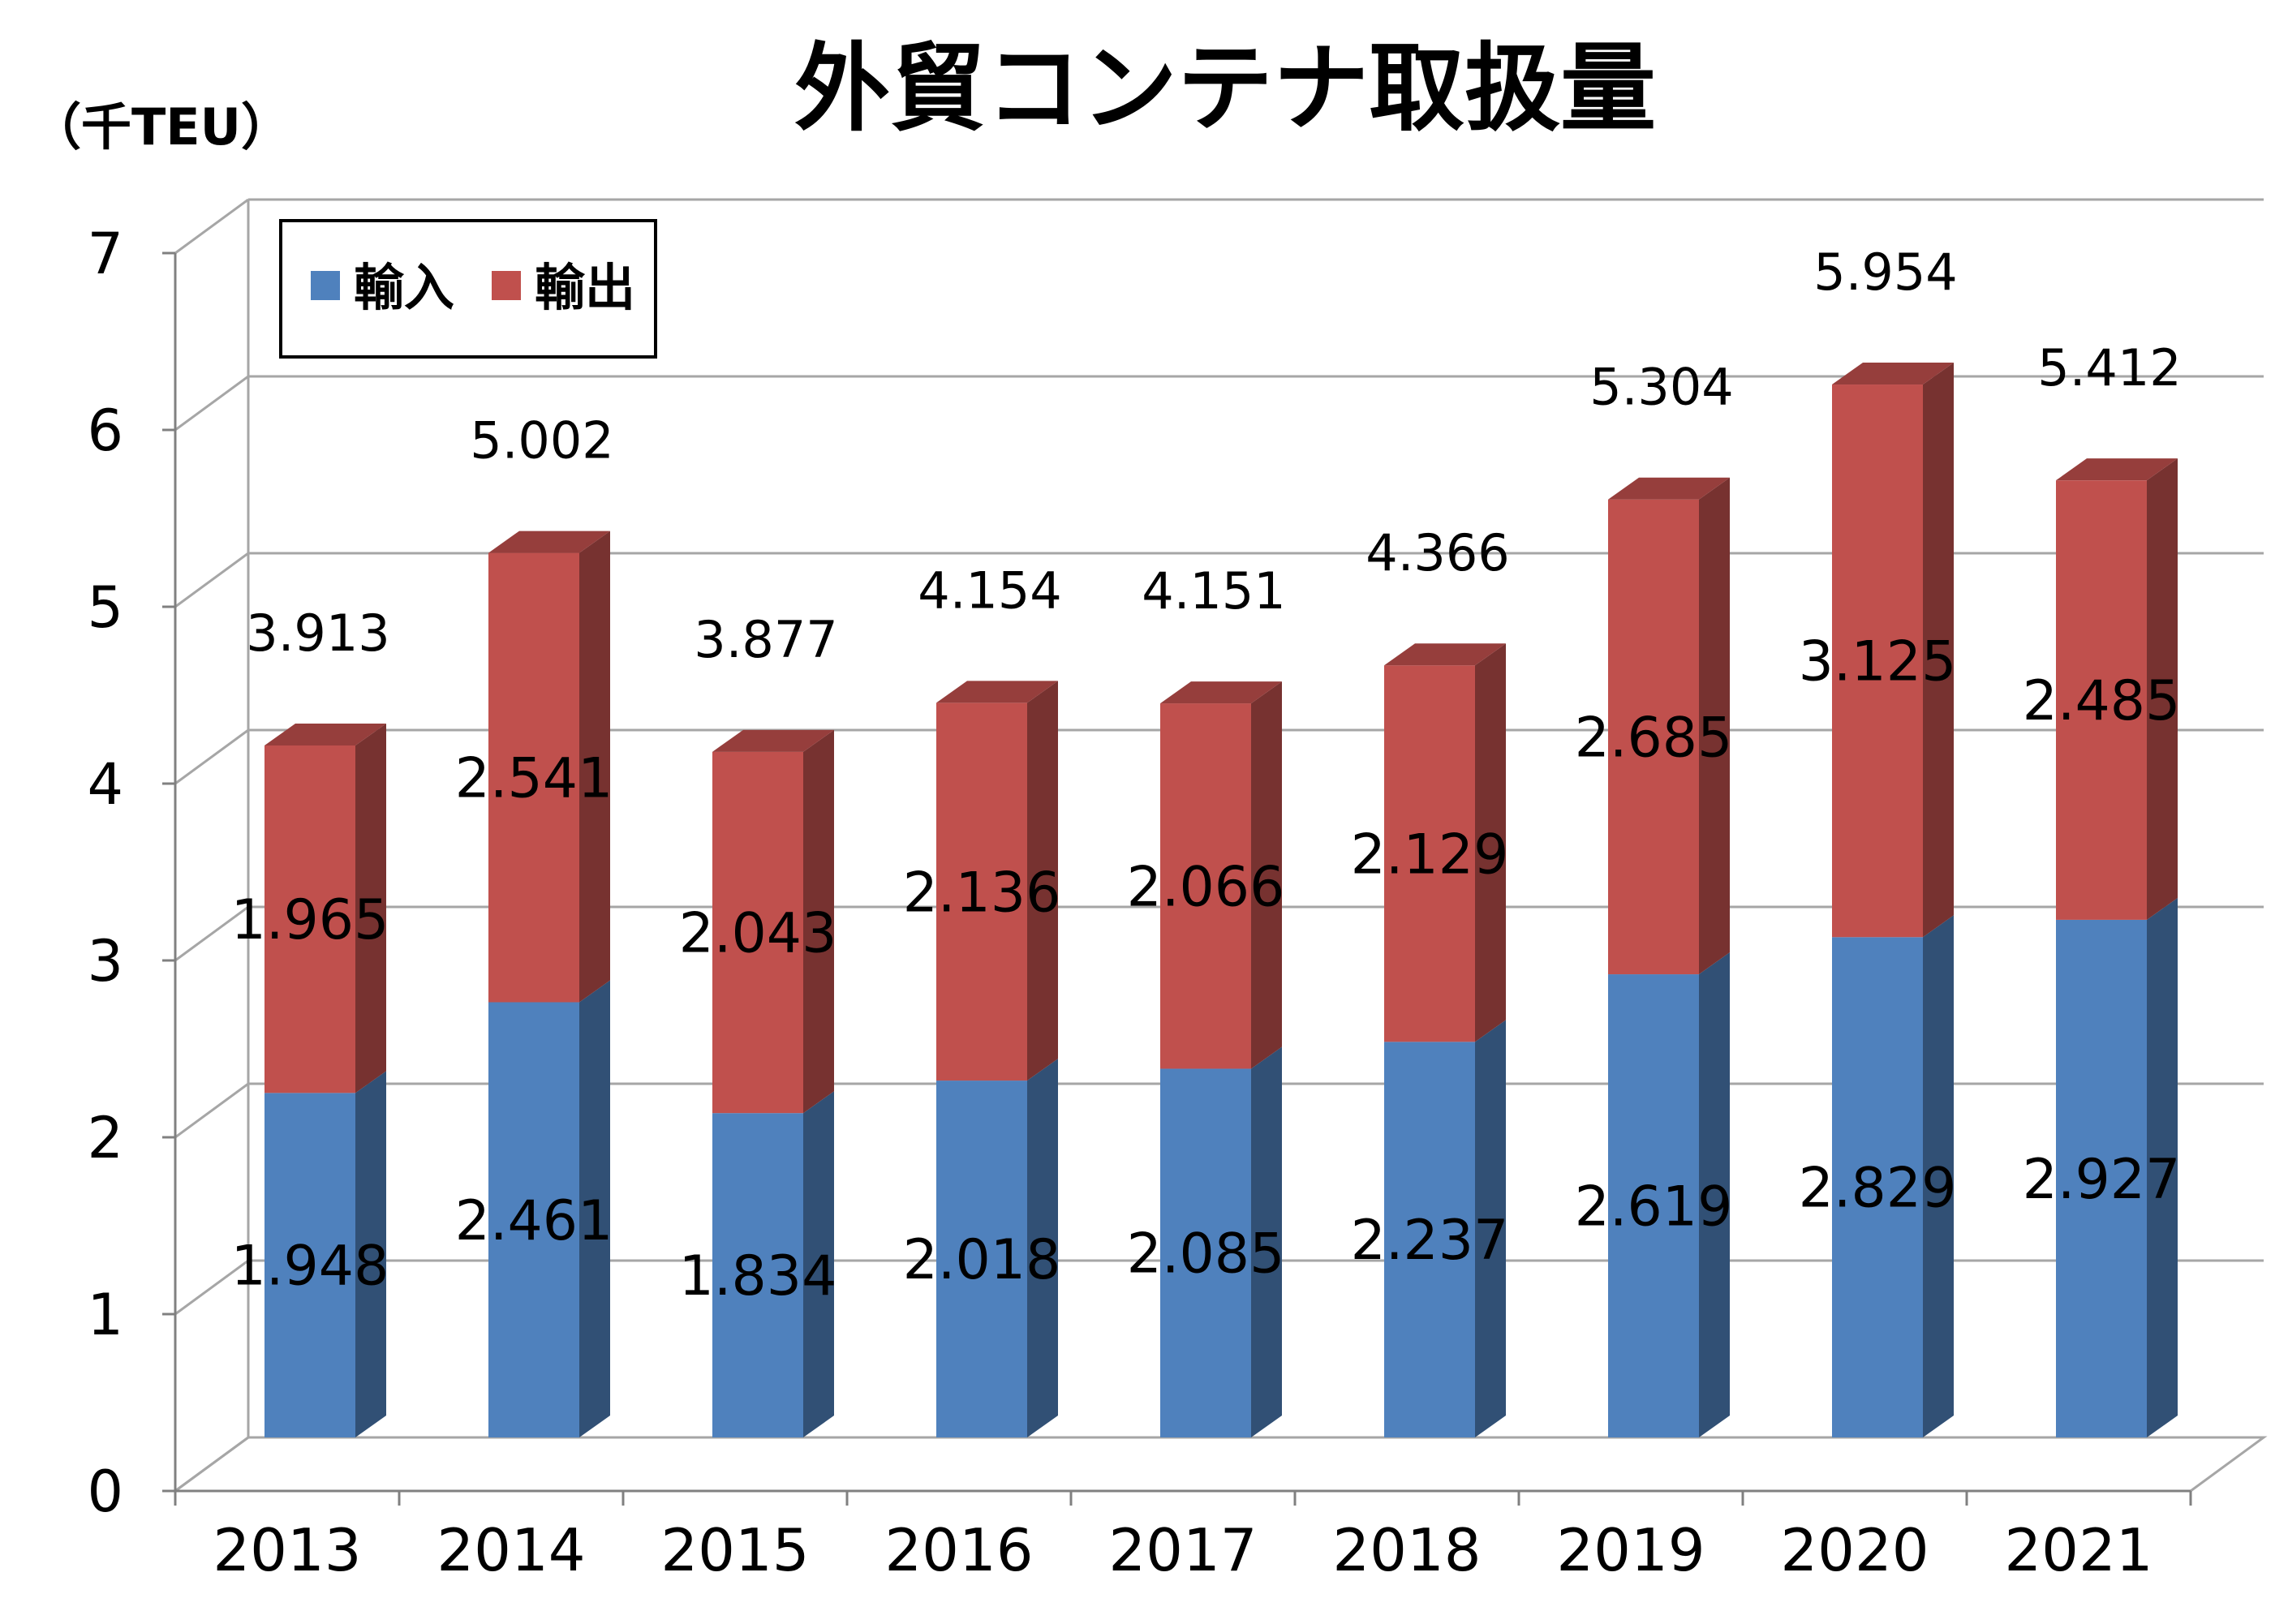 This screenshot has width=2288, height=1624. What do you see at coordinates (1661, 387) in the screenshot?
I see `total-label: 5.304` at bounding box center [1661, 387].